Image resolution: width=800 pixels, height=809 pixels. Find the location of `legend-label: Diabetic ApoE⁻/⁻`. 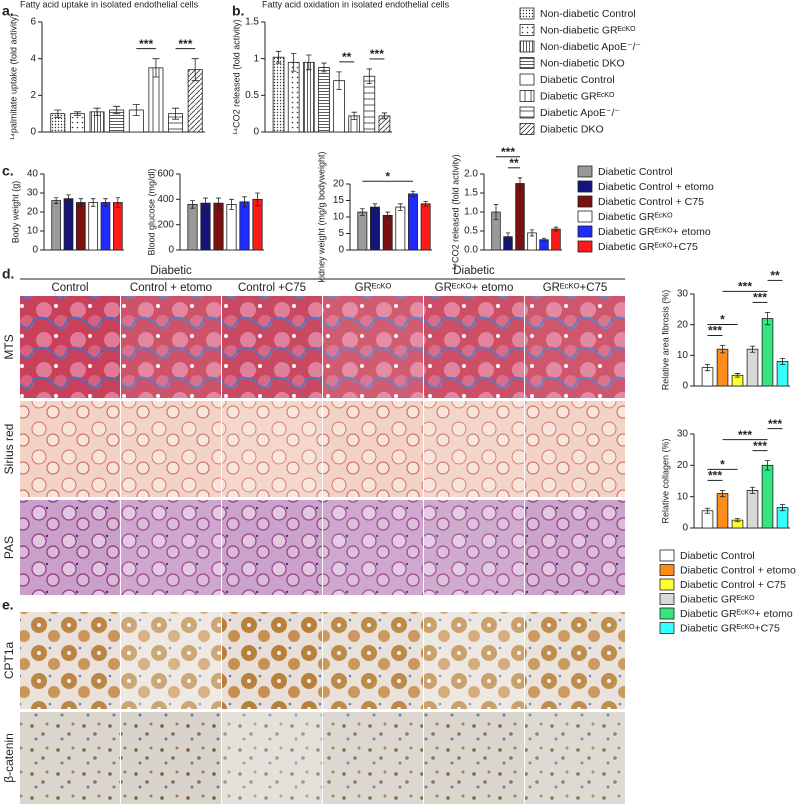

legend-label: Diabetic ApoE⁻/⁻ is located at coordinates (580, 113).